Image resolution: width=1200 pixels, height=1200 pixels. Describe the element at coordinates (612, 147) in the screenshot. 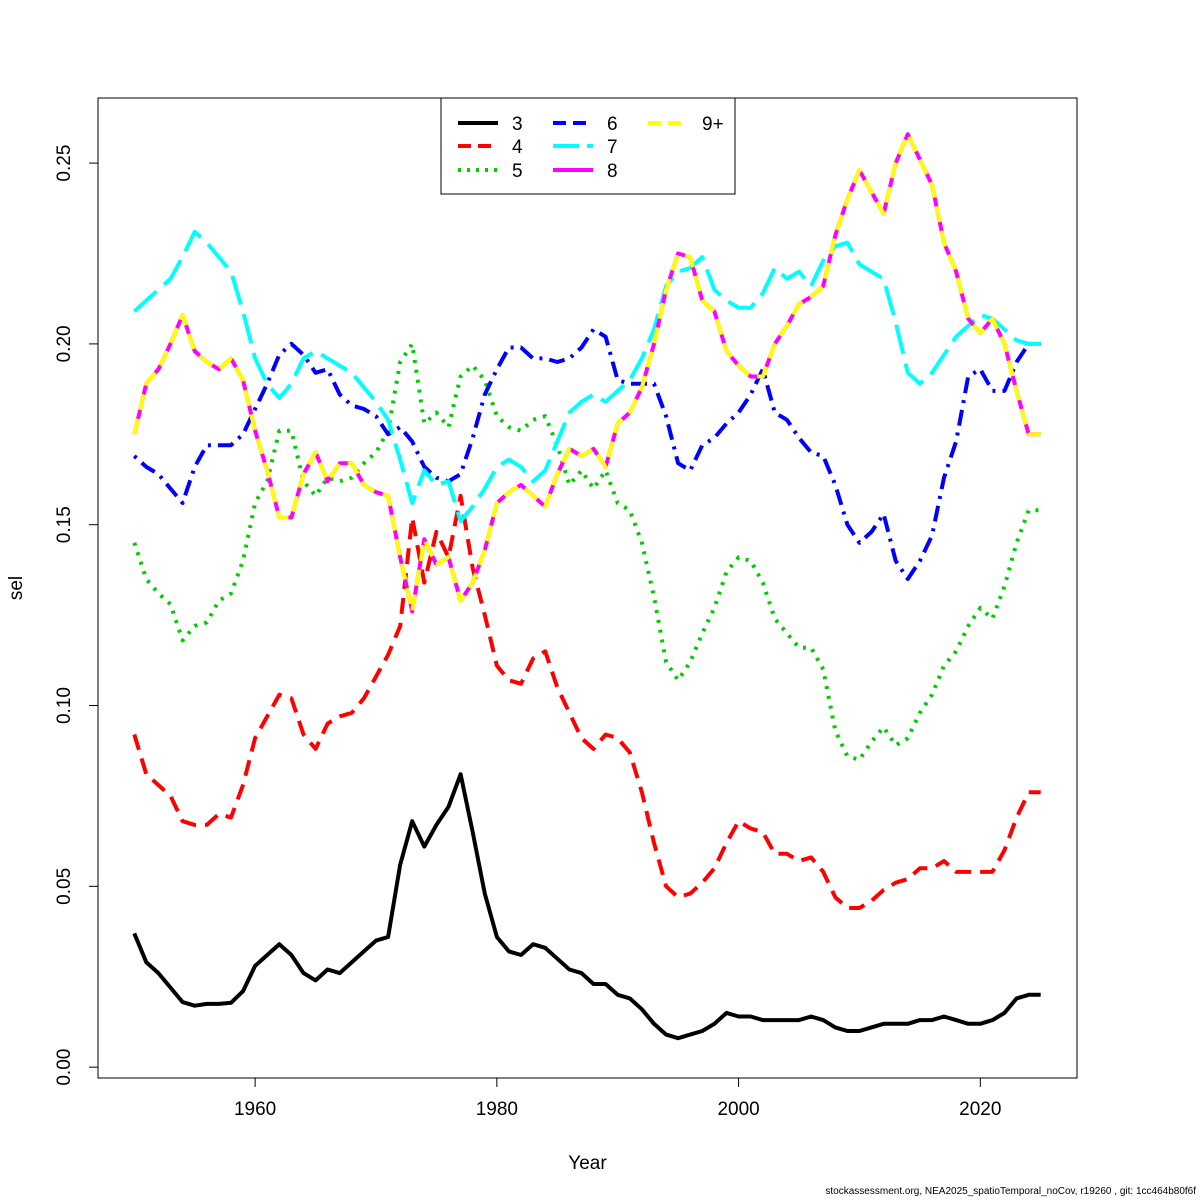

I see `legend-label-7: 7` at that location.